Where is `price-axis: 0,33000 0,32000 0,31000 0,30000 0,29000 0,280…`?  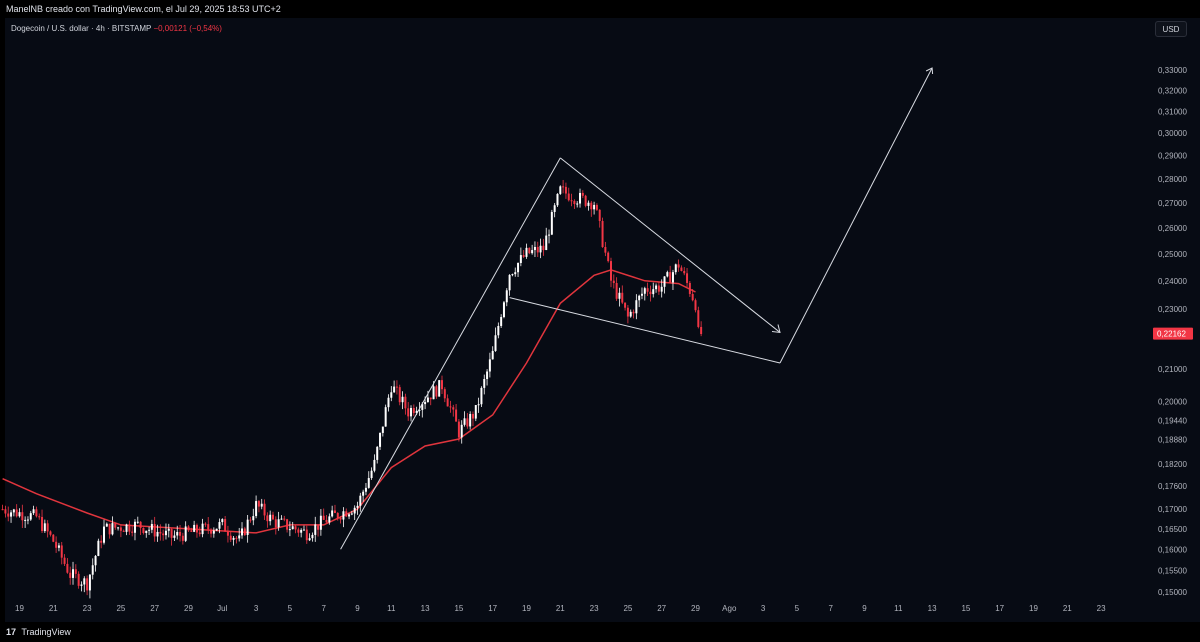
price-axis: 0,33000 0,32000 0,31000 0,30000 0,29000 0,280… is located at coordinates (1173, 331).